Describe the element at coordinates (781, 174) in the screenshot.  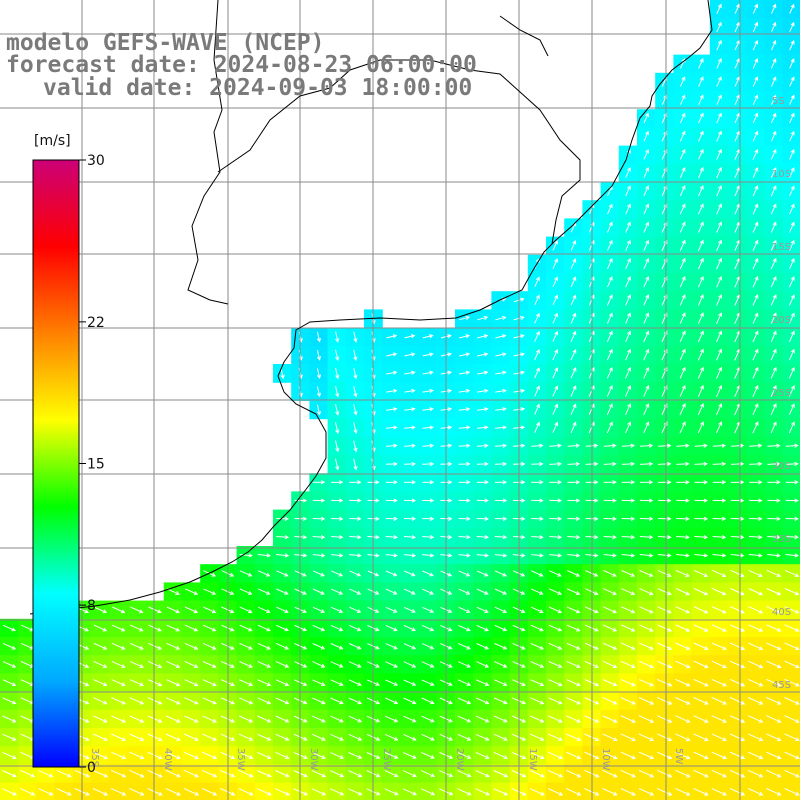
I see `latitude-label: 10S` at that location.